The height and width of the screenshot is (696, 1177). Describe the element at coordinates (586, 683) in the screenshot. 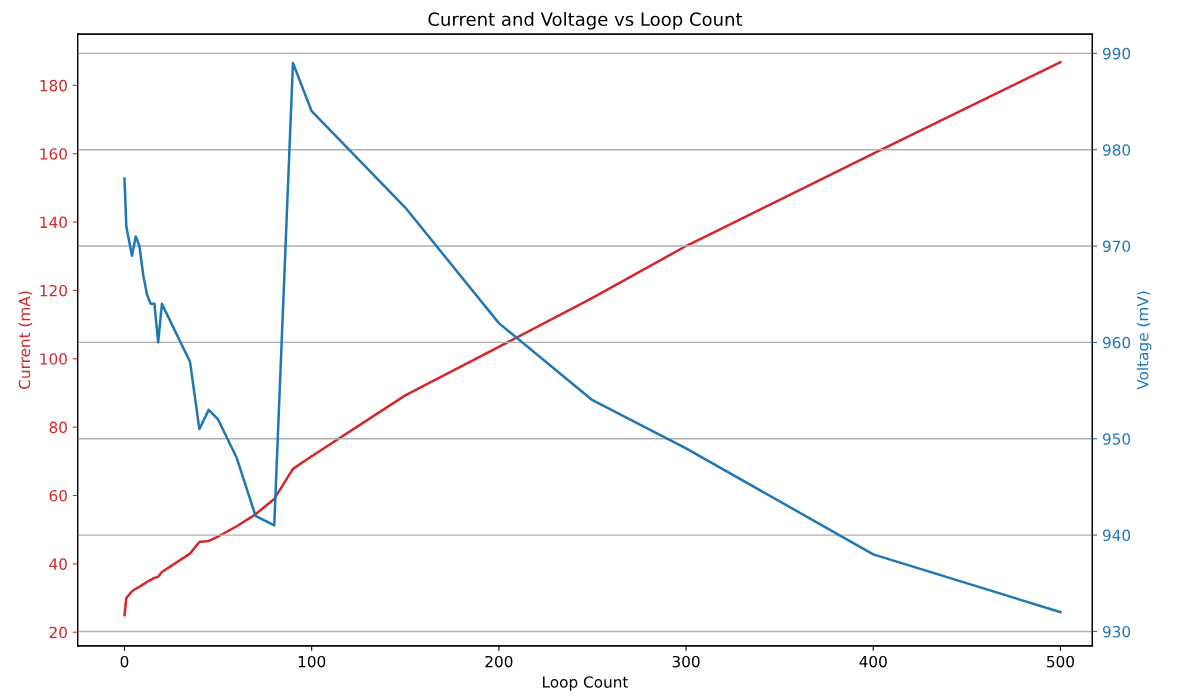

I see `x-axis-title: Loop Count` at that location.